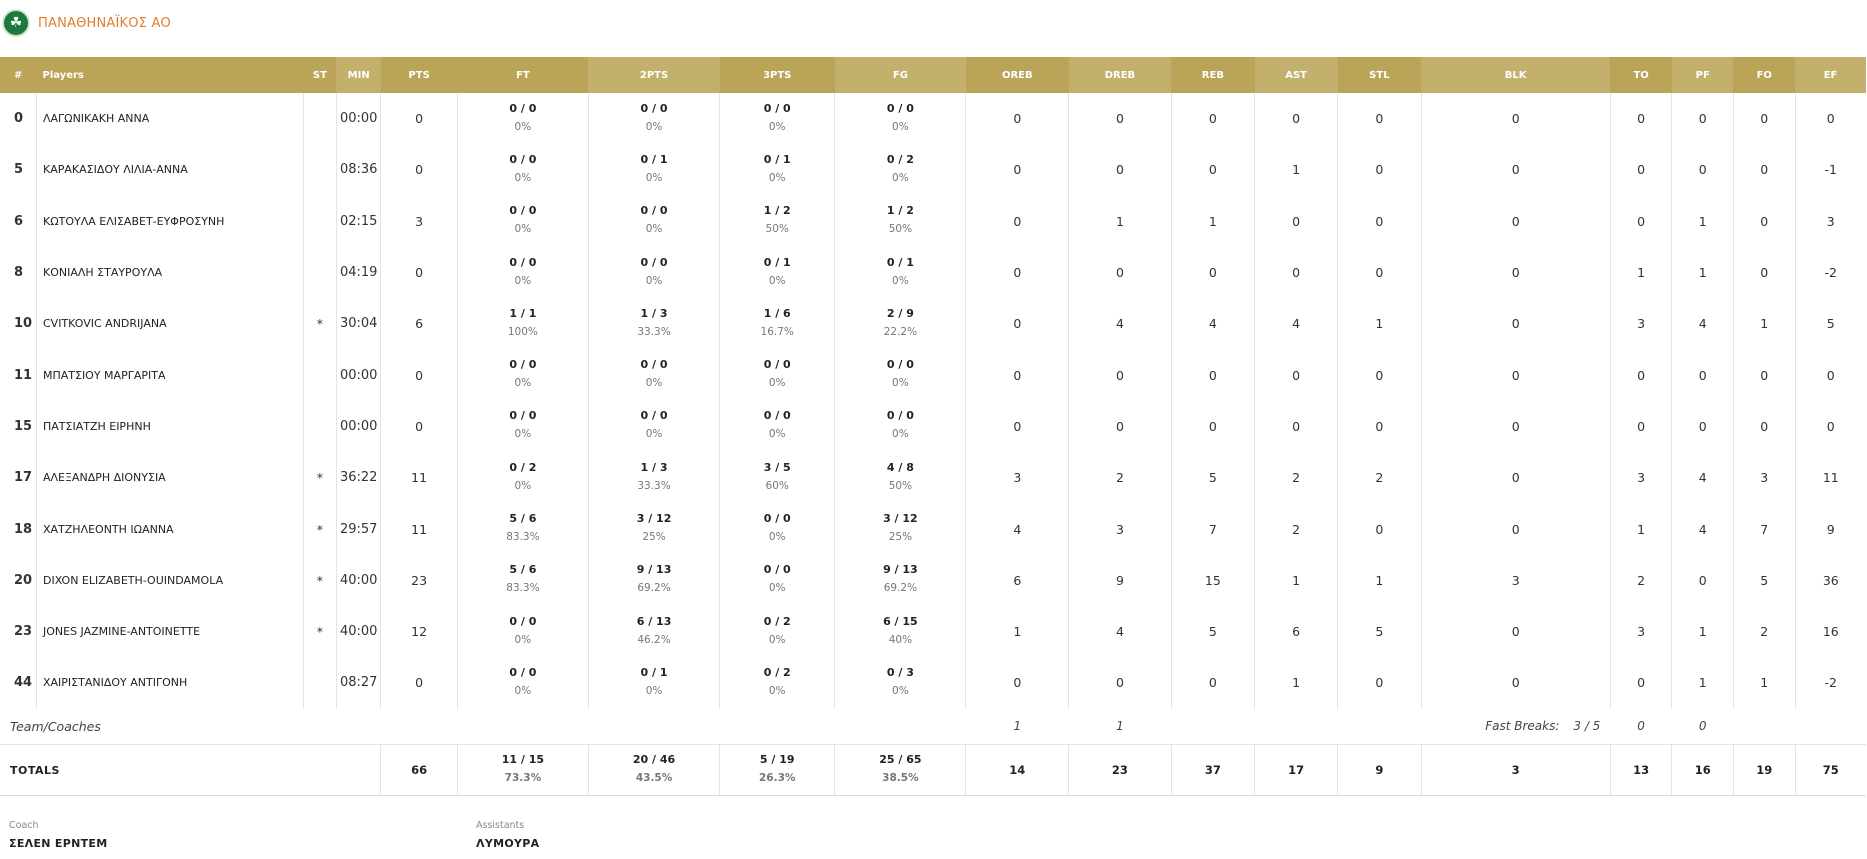  I want to click on two-pts-made: 0 / 0, so click(654, 262).